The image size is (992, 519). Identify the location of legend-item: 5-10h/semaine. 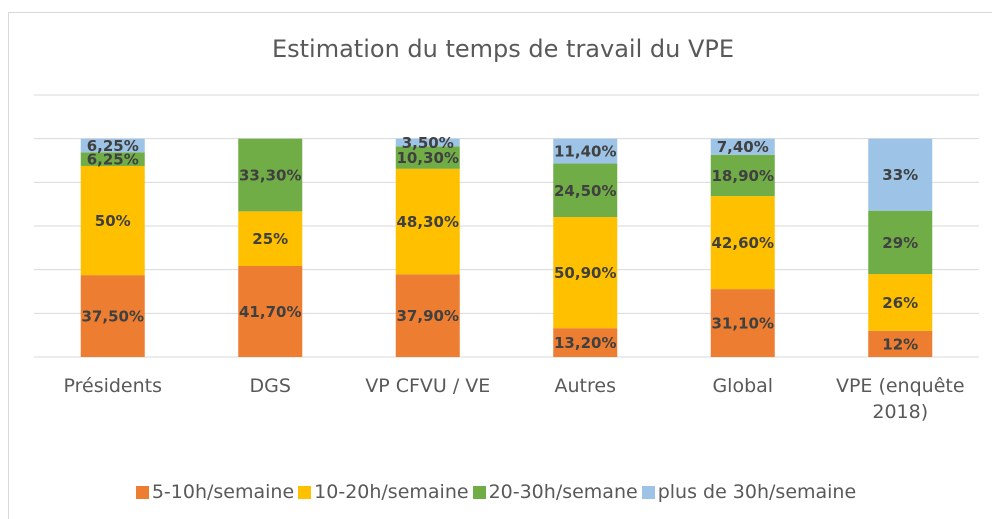
(215, 492).